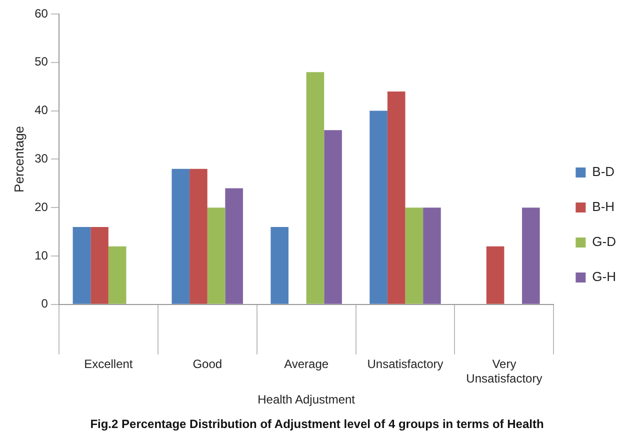  What do you see at coordinates (604, 242) in the screenshot?
I see `legend-label: G-D` at bounding box center [604, 242].